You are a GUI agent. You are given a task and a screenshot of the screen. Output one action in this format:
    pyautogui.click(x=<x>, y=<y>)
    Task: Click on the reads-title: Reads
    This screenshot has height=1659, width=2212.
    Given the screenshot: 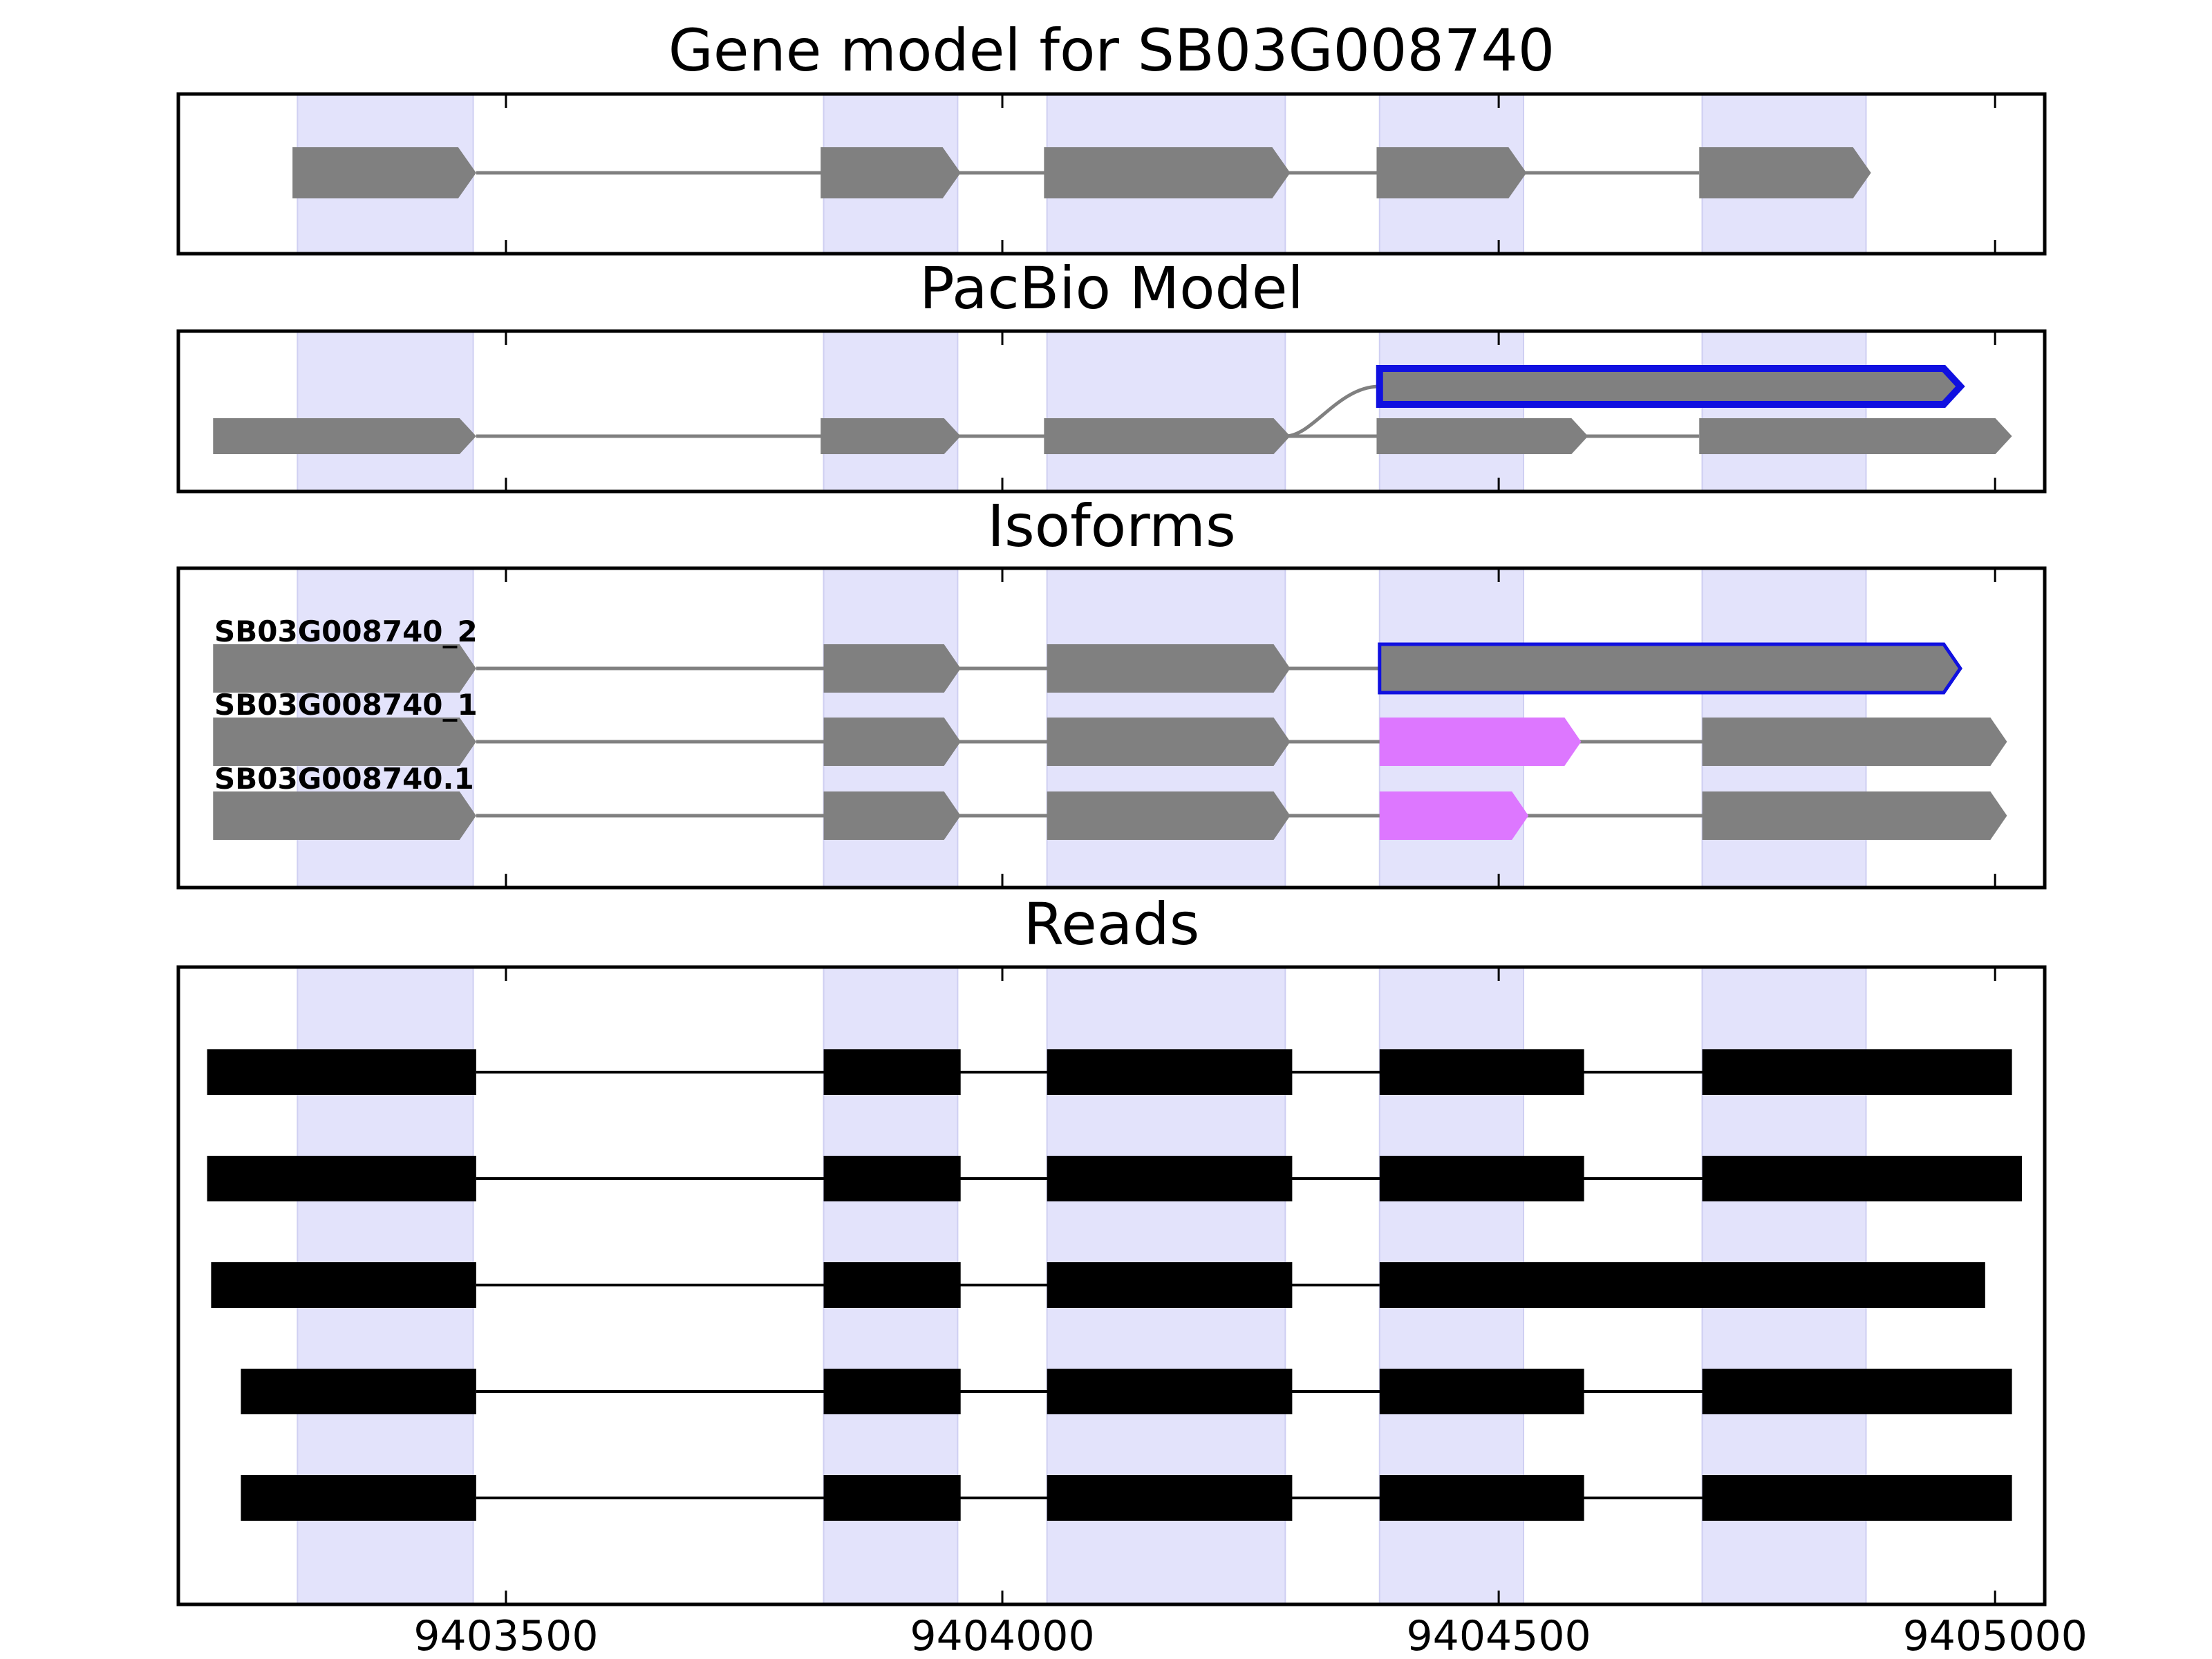 What is the action you would take?
    pyautogui.click(x=1112, y=924)
    